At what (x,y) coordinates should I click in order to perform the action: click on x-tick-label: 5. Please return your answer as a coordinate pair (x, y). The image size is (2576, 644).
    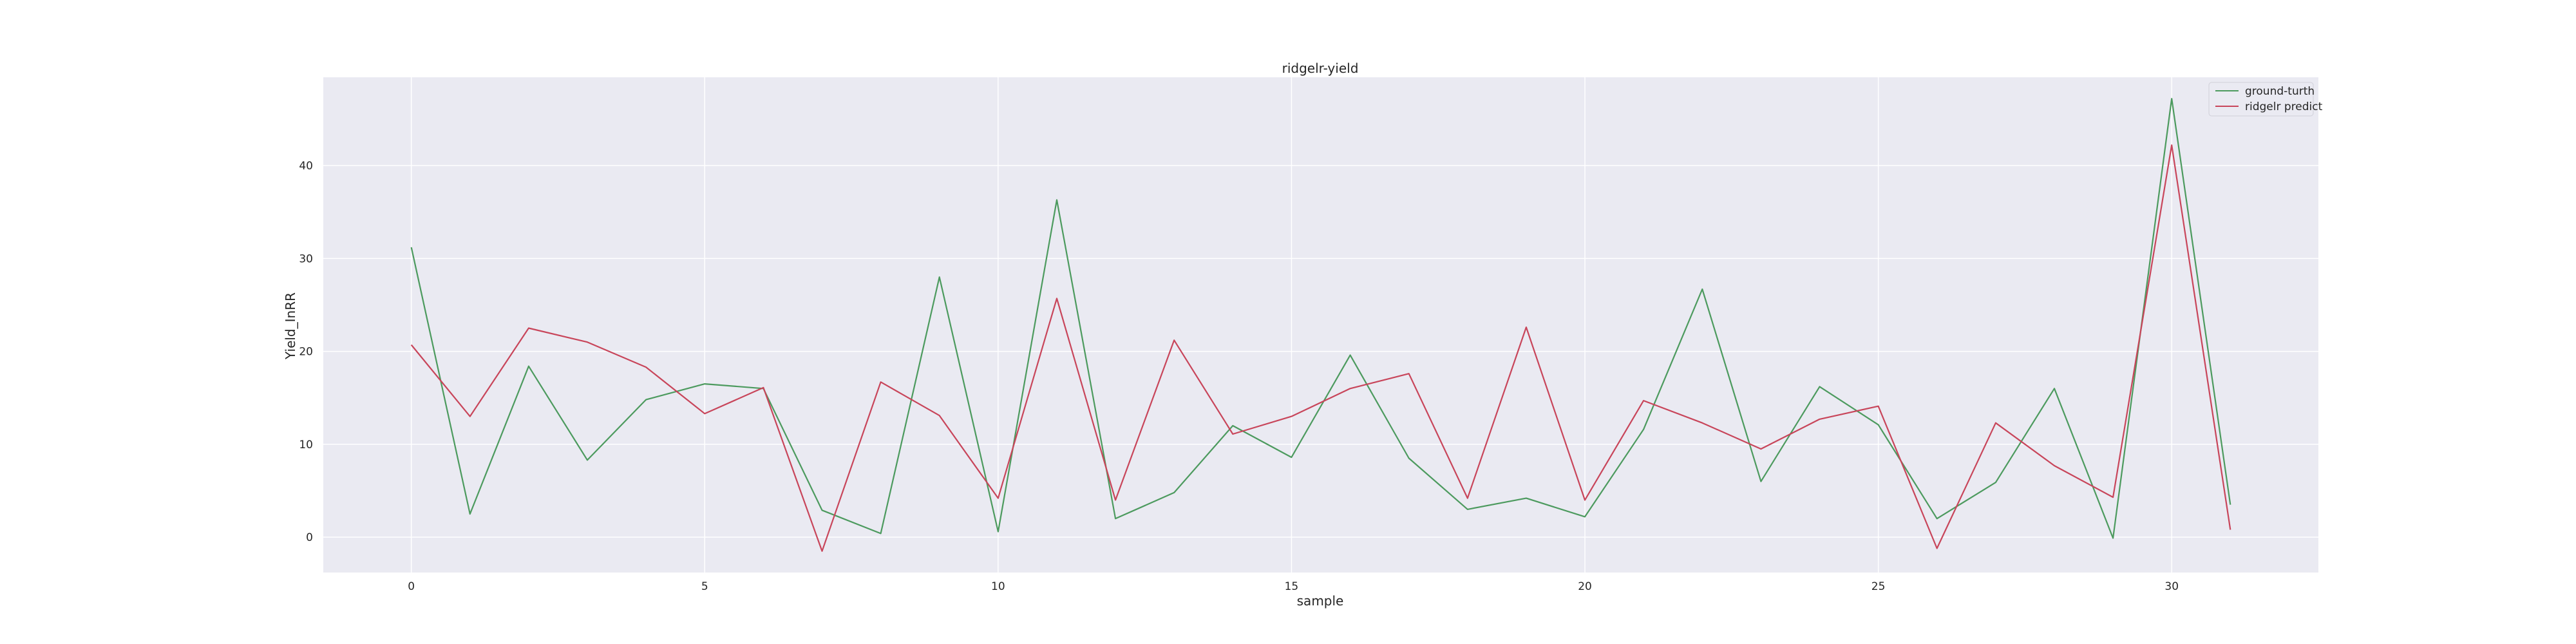
    Looking at the image, I should click on (705, 587).